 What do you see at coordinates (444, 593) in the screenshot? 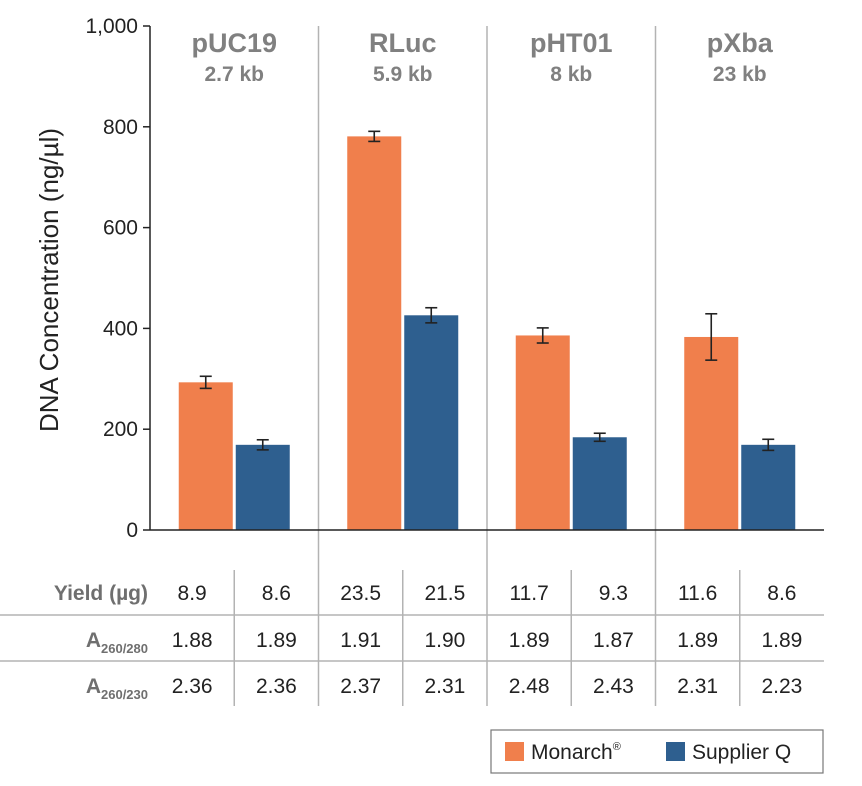
I see `table-cell: 21.5` at bounding box center [444, 593].